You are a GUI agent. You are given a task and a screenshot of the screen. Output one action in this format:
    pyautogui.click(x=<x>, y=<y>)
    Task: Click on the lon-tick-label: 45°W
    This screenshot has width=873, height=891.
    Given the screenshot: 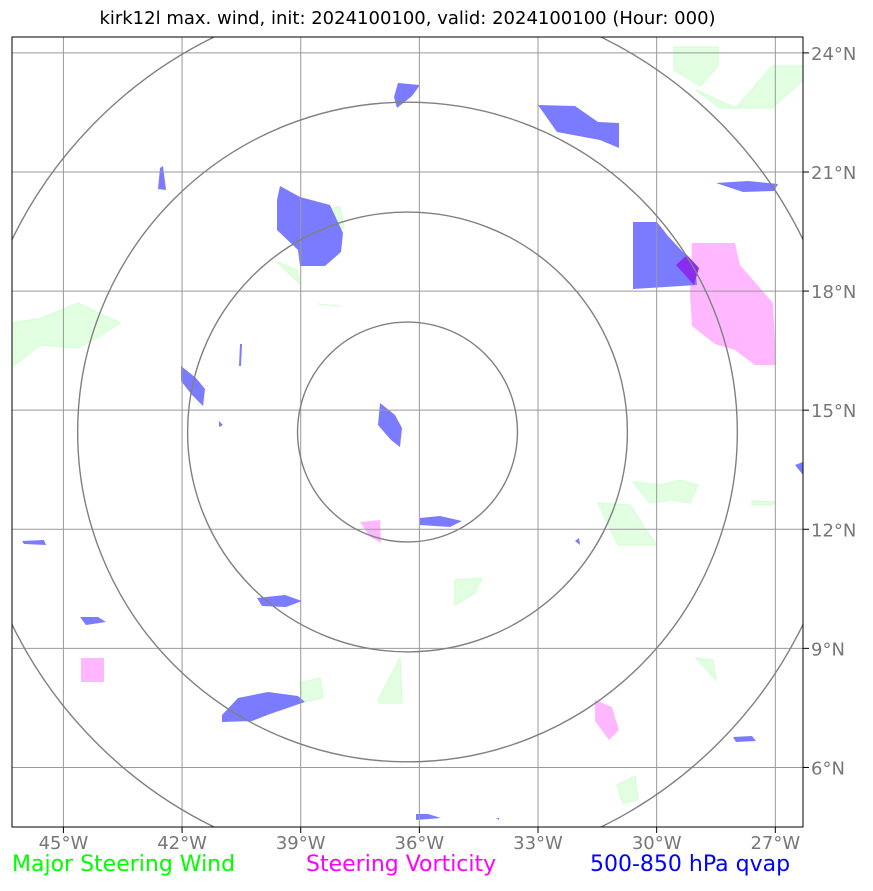 What is the action you would take?
    pyautogui.click(x=64, y=843)
    